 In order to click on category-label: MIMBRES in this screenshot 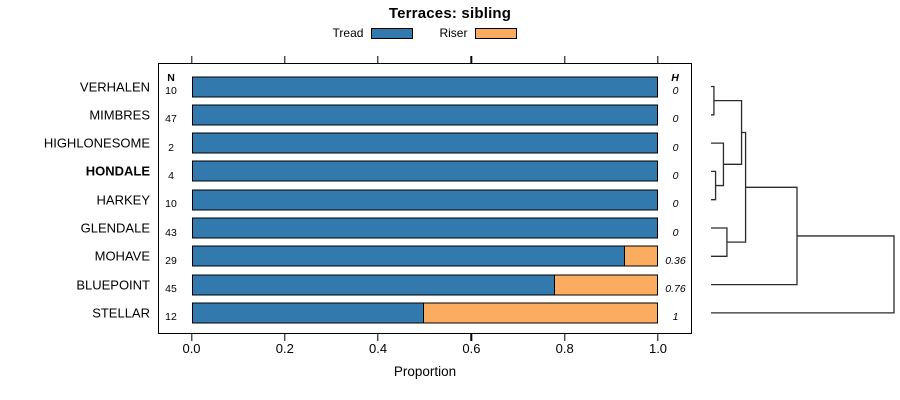, I will do `click(119, 115)`.